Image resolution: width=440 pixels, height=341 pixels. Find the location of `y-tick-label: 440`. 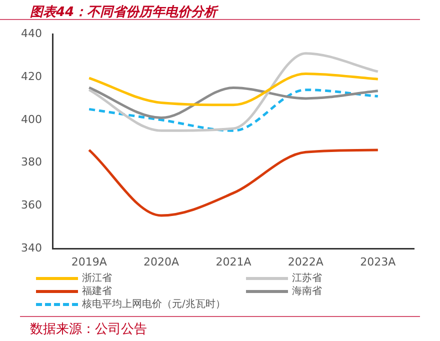

y-tick-label: 440 is located at coordinates (31, 33).